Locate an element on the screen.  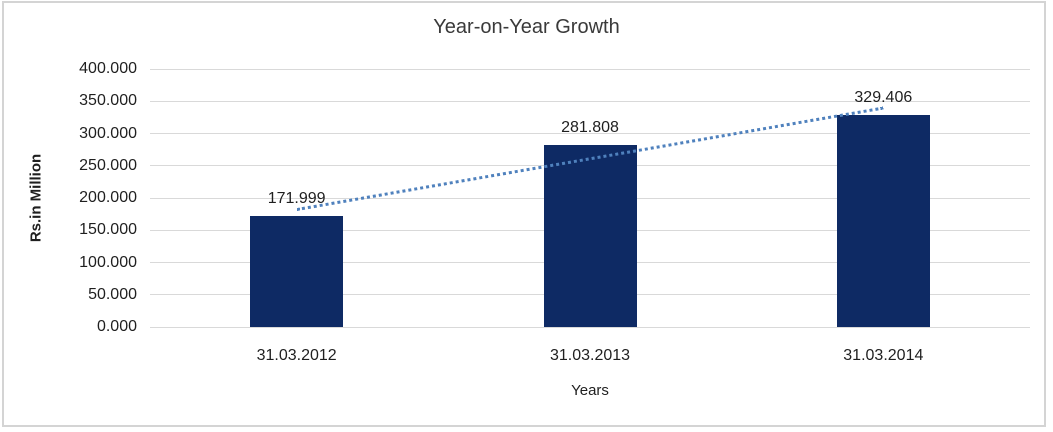
y-tick-label: 400.000 is located at coordinates (108, 68).